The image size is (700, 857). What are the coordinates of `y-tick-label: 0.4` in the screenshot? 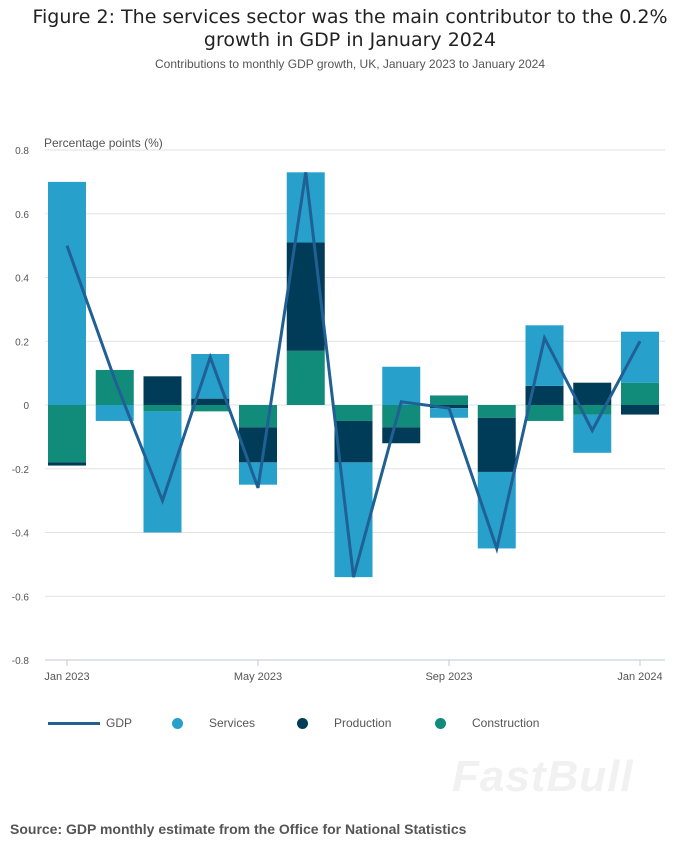 It's located at (22, 279).